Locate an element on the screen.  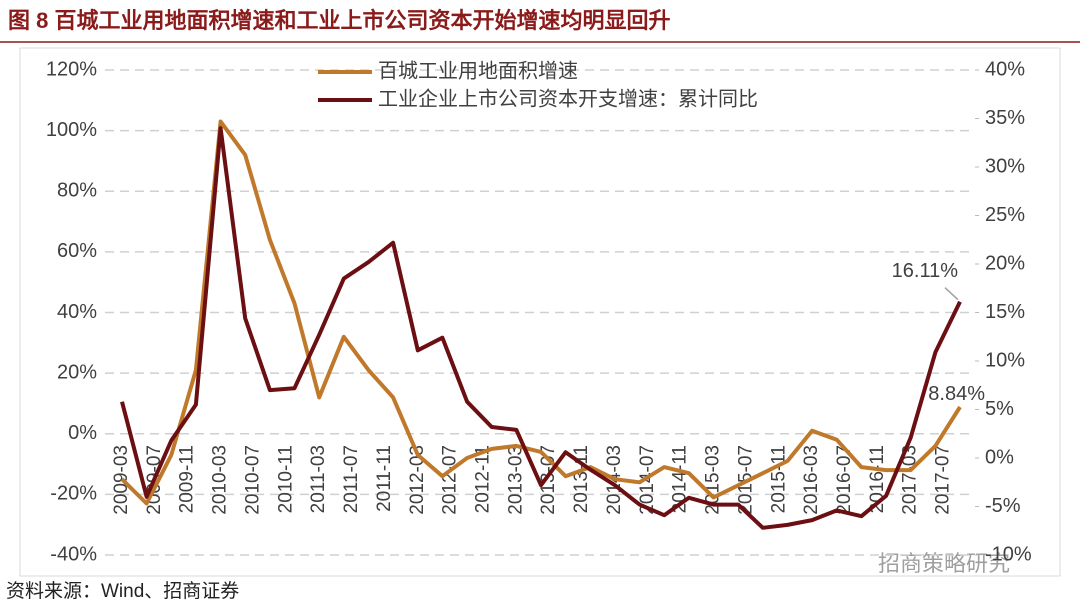
y2-tick-label: 5% is located at coordinates (999, 409).